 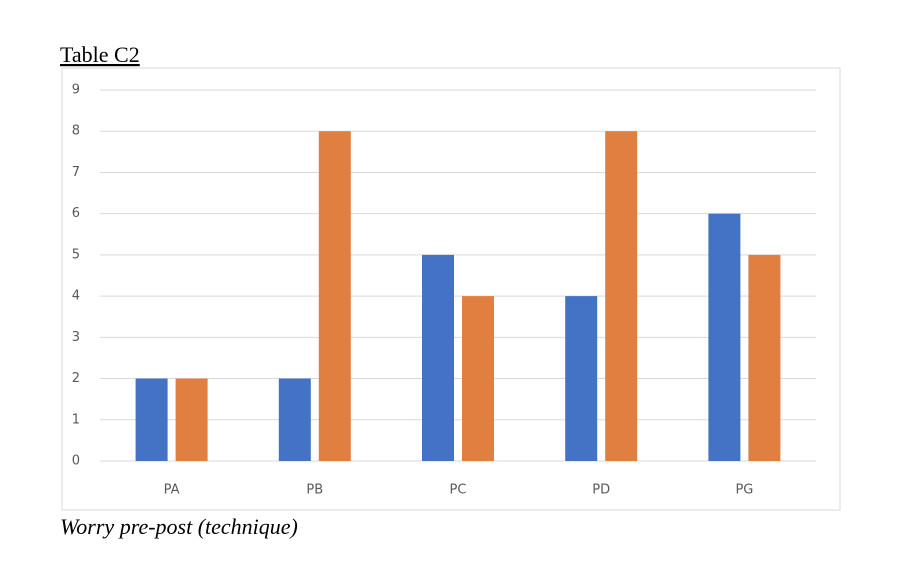 I want to click on y-tick-label: 0, so click(x=76, y=461).